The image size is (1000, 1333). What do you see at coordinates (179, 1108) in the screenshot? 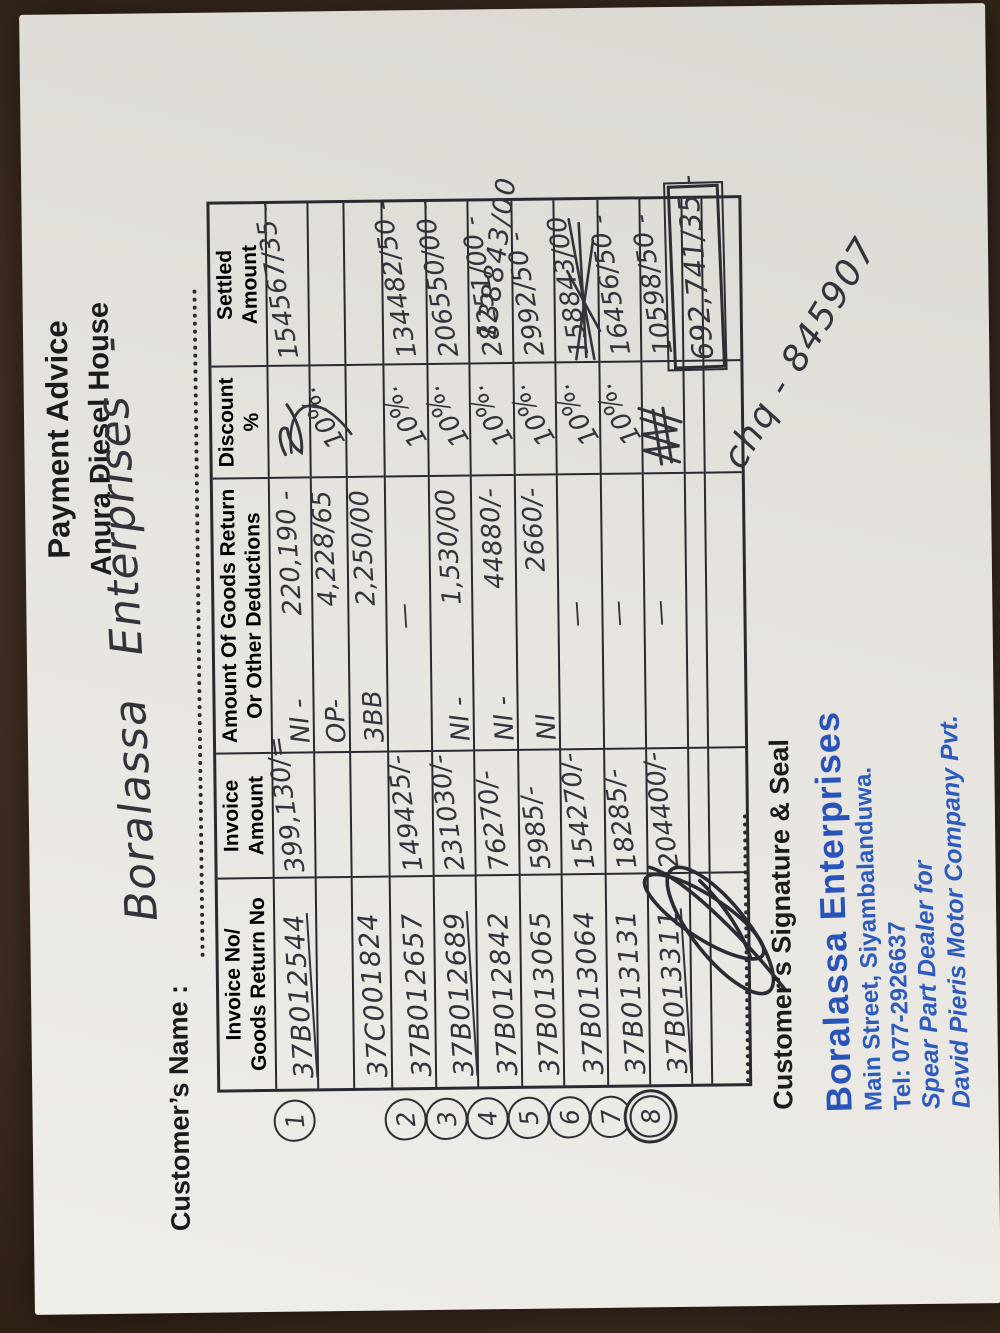
I see `customer-name-label: Customer’s Name :` at bounding box center [179, 1108].